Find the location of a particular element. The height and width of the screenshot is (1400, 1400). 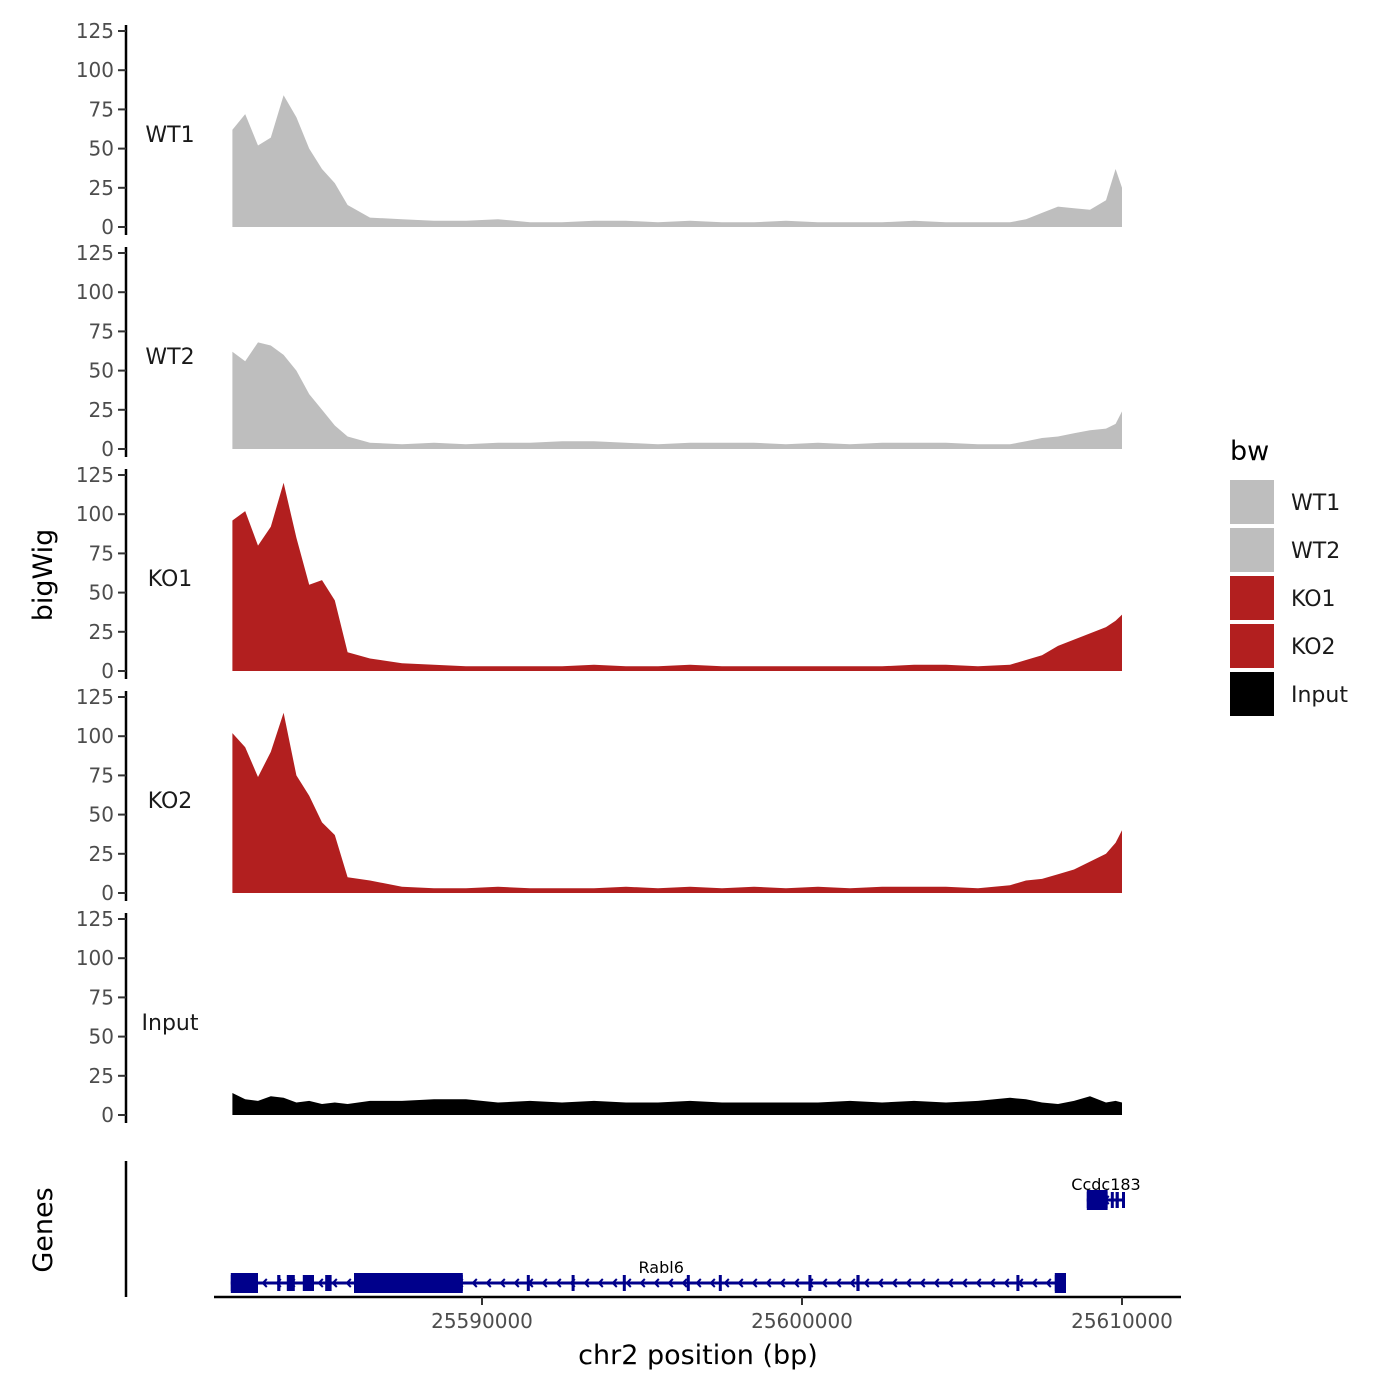

x-tick-label: 25610000 is located at coordinates (1122, 1321).